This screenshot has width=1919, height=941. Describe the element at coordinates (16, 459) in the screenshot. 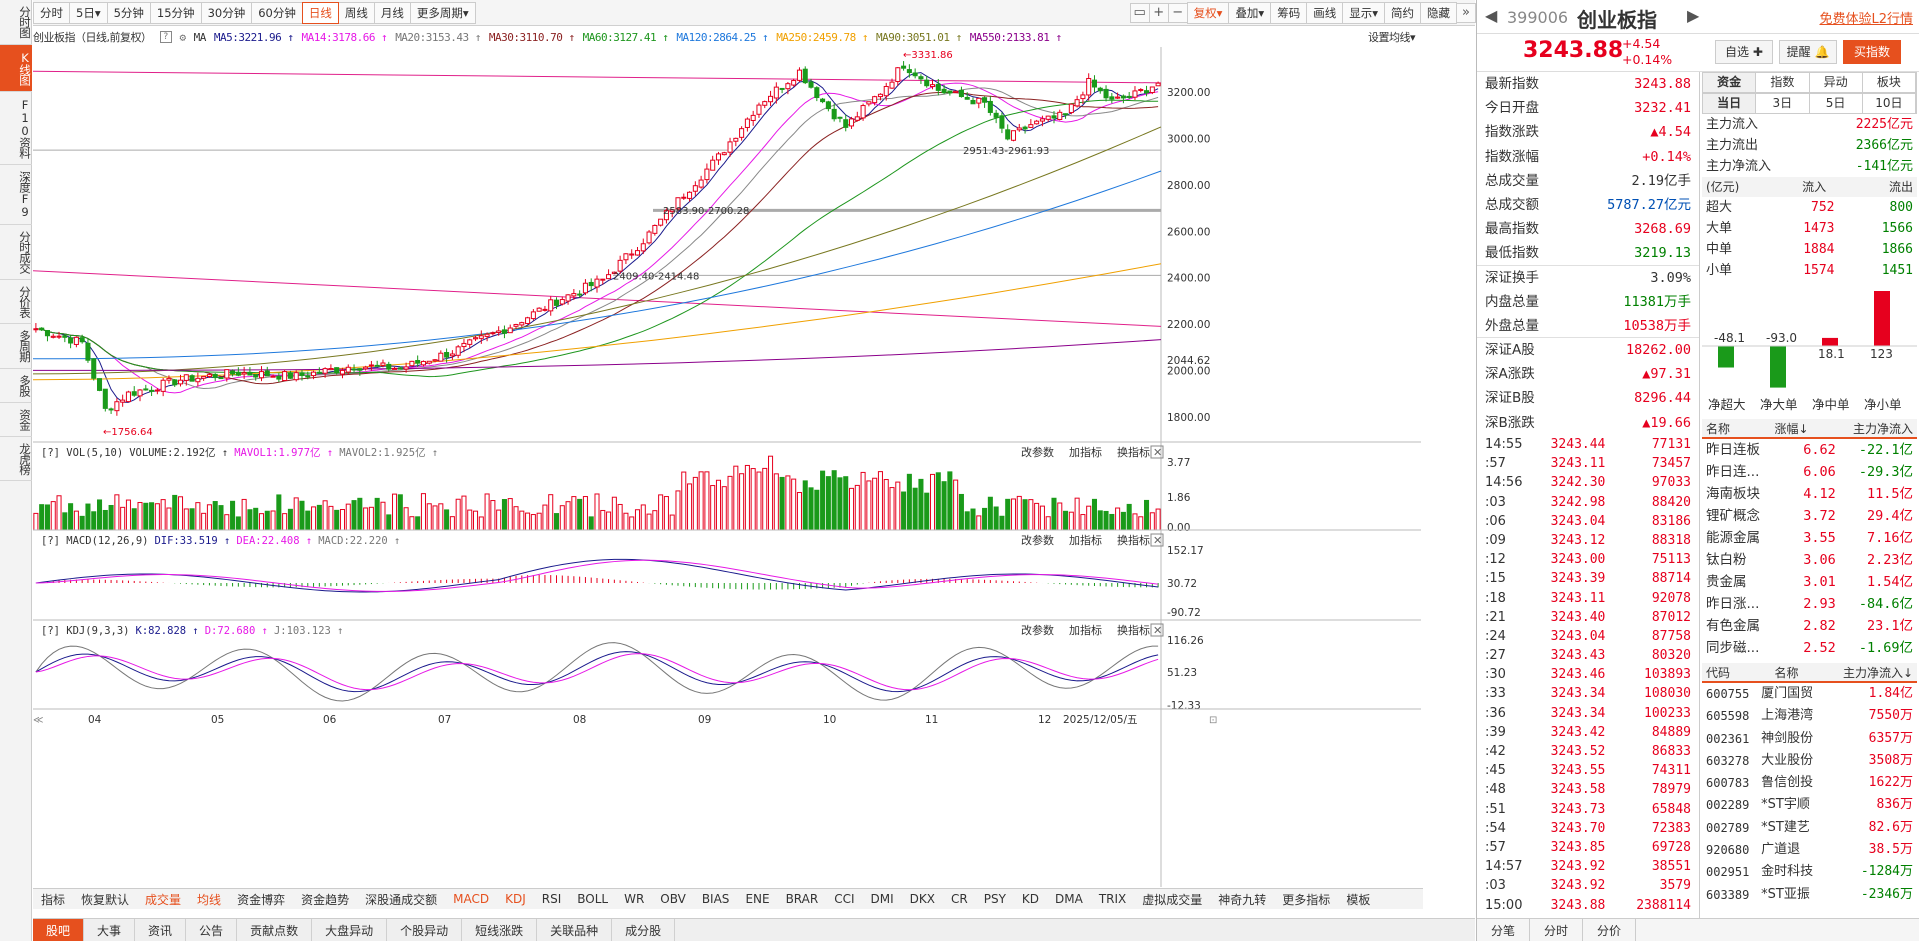

I see `nav-tab-9: 龙虎榜` at that location.